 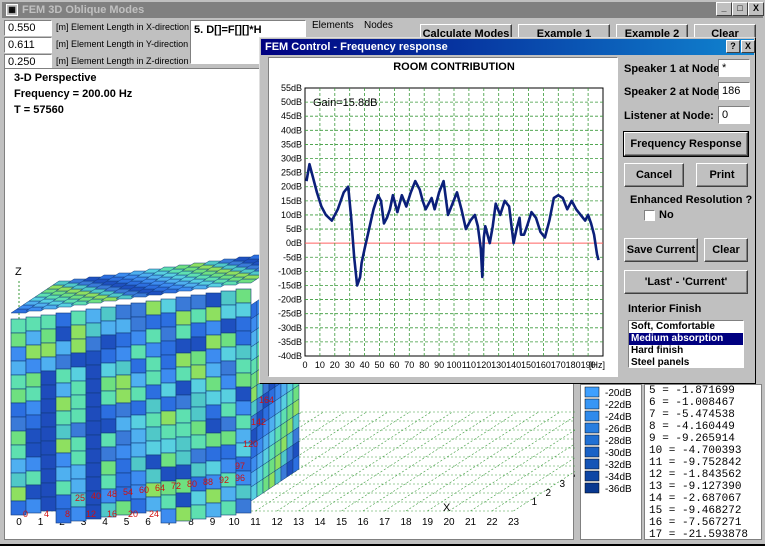 I want to click on node-value-row: 6 = -1.008467, so click(x=692, y=403).